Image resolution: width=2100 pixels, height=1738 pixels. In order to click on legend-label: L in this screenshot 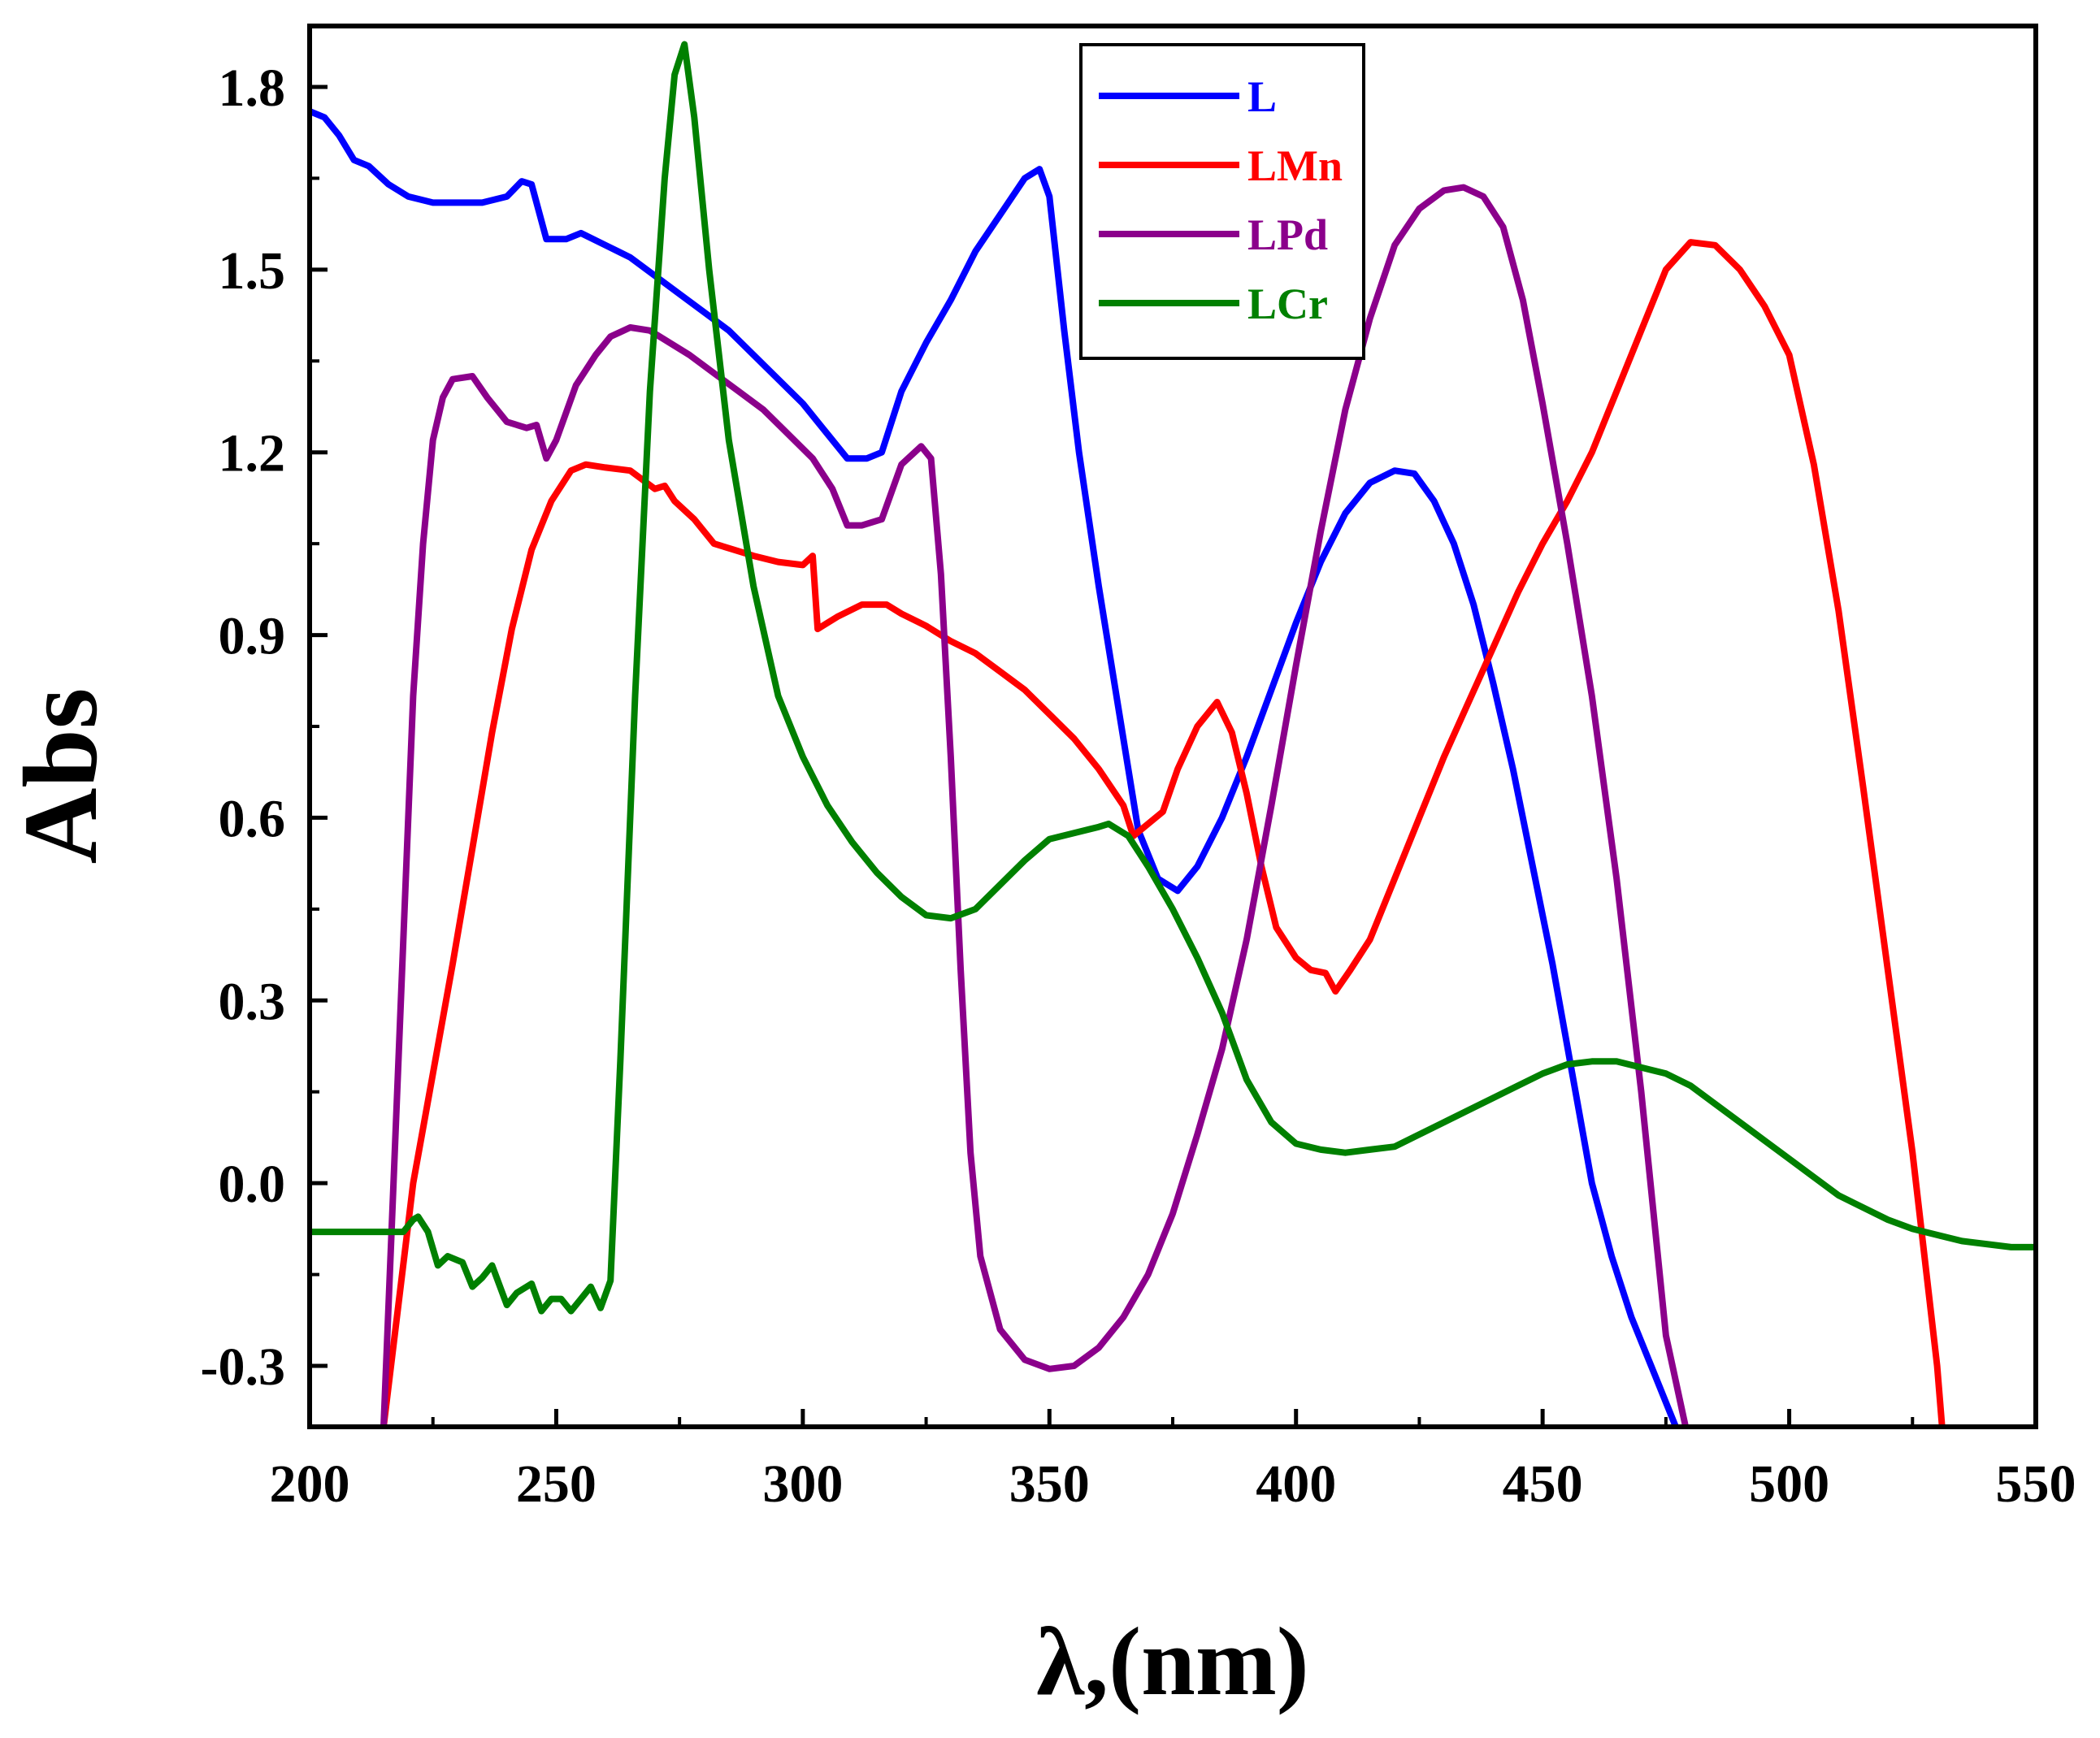, I will do `click(1262, 96)`.